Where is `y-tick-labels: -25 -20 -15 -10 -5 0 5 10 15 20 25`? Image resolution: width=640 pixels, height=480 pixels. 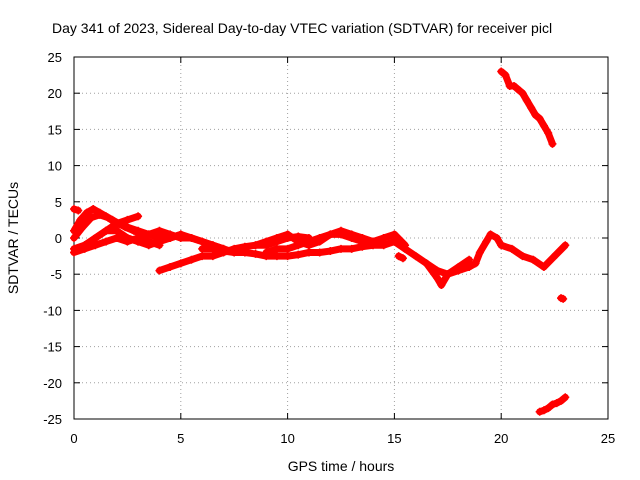 y-tick-labels: -25 -20 -15 -10 -5 0 5 10 15 20 25 is located at coordinates (52, 238).